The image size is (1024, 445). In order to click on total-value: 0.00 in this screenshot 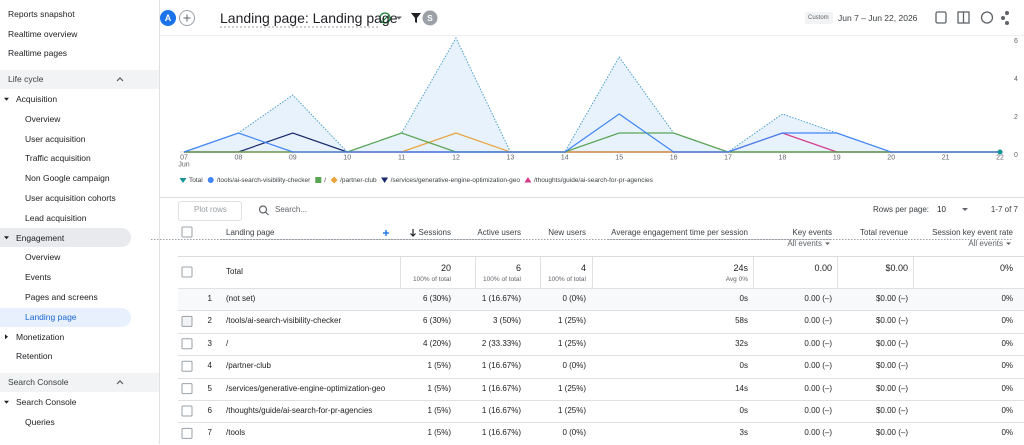, I will do `click(823, 267)`.